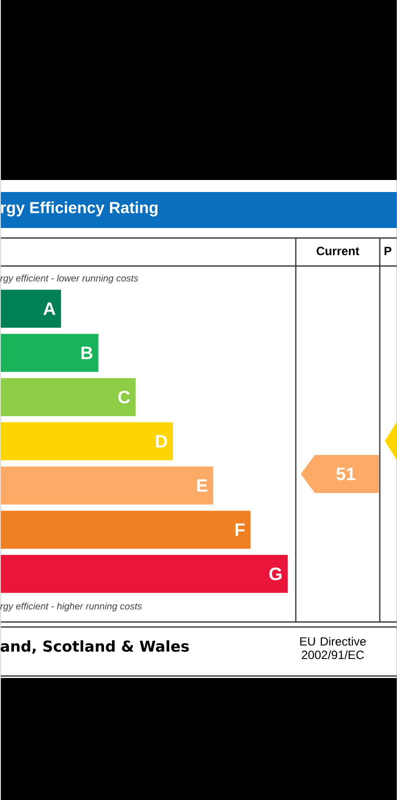 This screenshot has height=800, width=397. Describe the element at coordinates (388, 251) in the screenshot. I see `text: P` at that location.